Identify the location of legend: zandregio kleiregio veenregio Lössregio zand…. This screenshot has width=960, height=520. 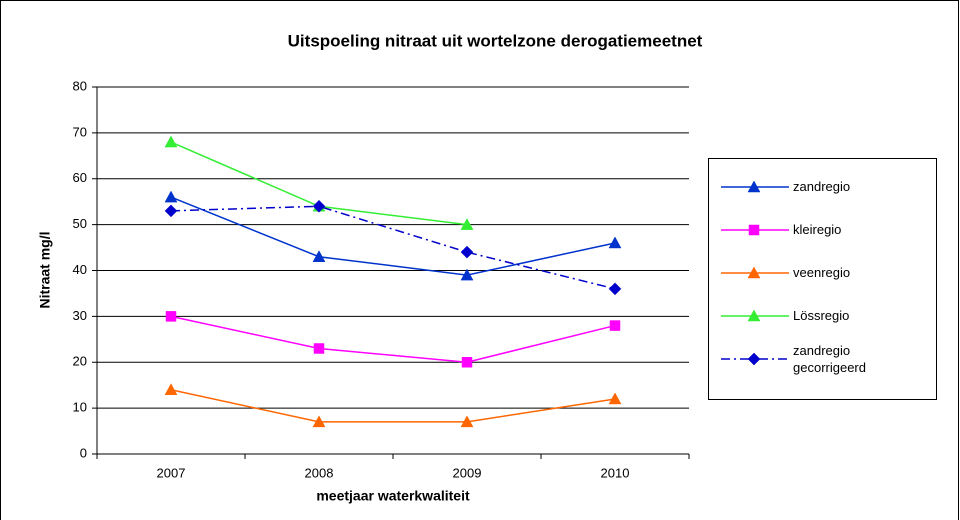
(822, 279).